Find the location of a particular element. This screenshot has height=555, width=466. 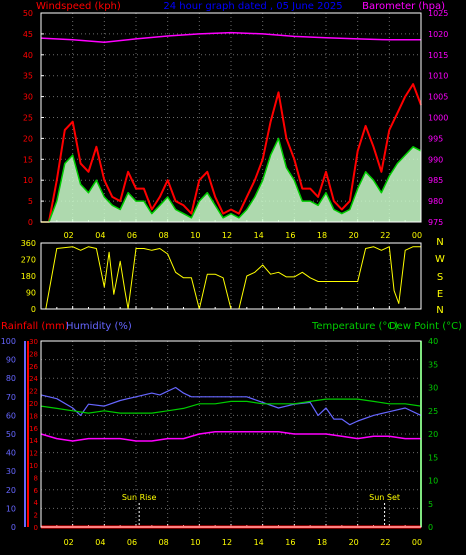

rain-tick-label: 20 is located at coordinates (33, 404).